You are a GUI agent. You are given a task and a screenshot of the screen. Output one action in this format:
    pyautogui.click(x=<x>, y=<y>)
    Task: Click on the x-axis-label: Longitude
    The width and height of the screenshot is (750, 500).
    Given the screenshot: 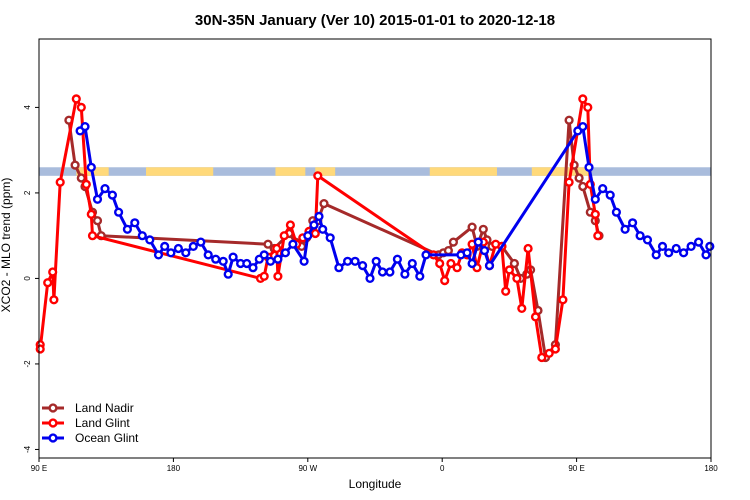 What is the action you would take?
    pyautogui.click(x=375, y=484)
    